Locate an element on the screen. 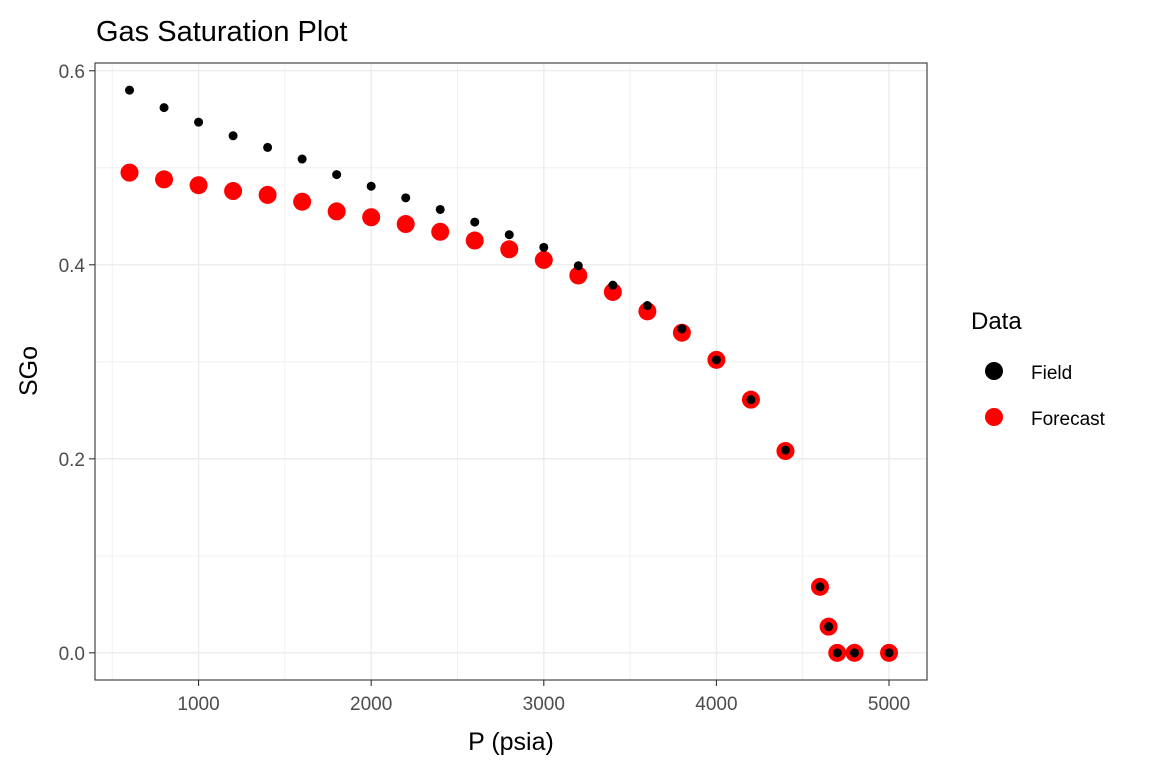 The width and height of the screenshot is (1152, 768). y-tick-label: 0.2 is located at coordinates (72, 460).